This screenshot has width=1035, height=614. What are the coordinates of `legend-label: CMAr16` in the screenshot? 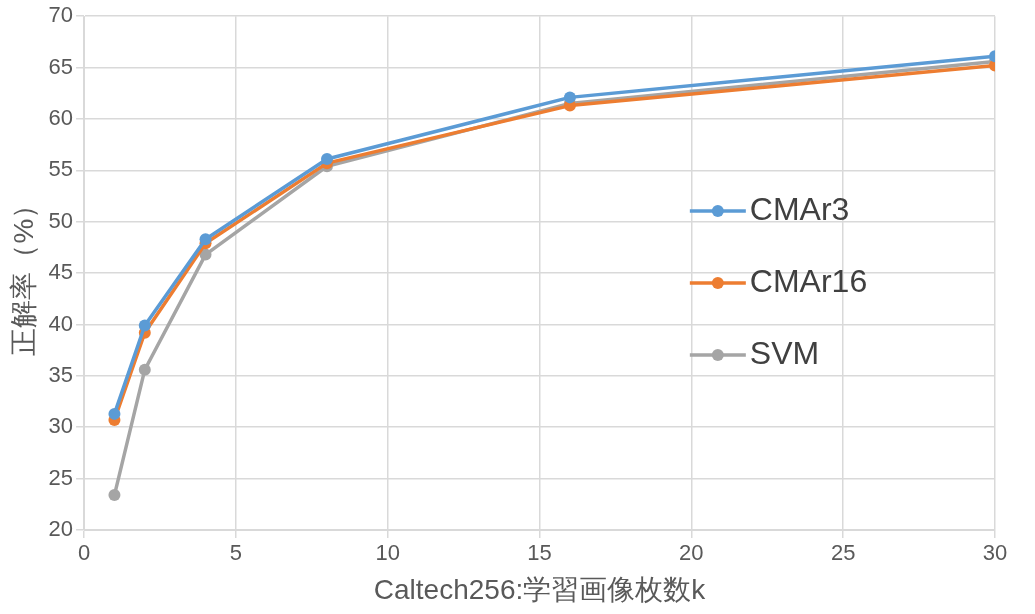 It's located at (808, 280).